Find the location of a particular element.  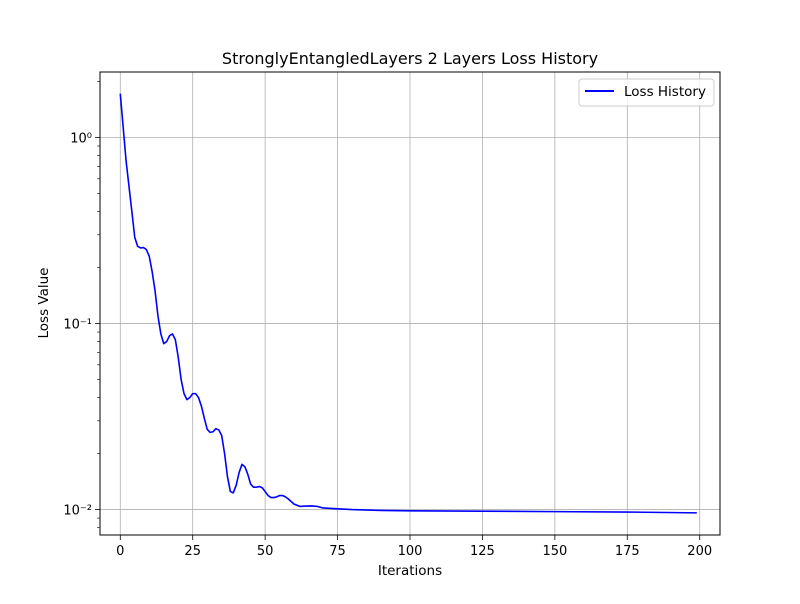

legend-series-label: Loss History is located at coordinates (665, 92).